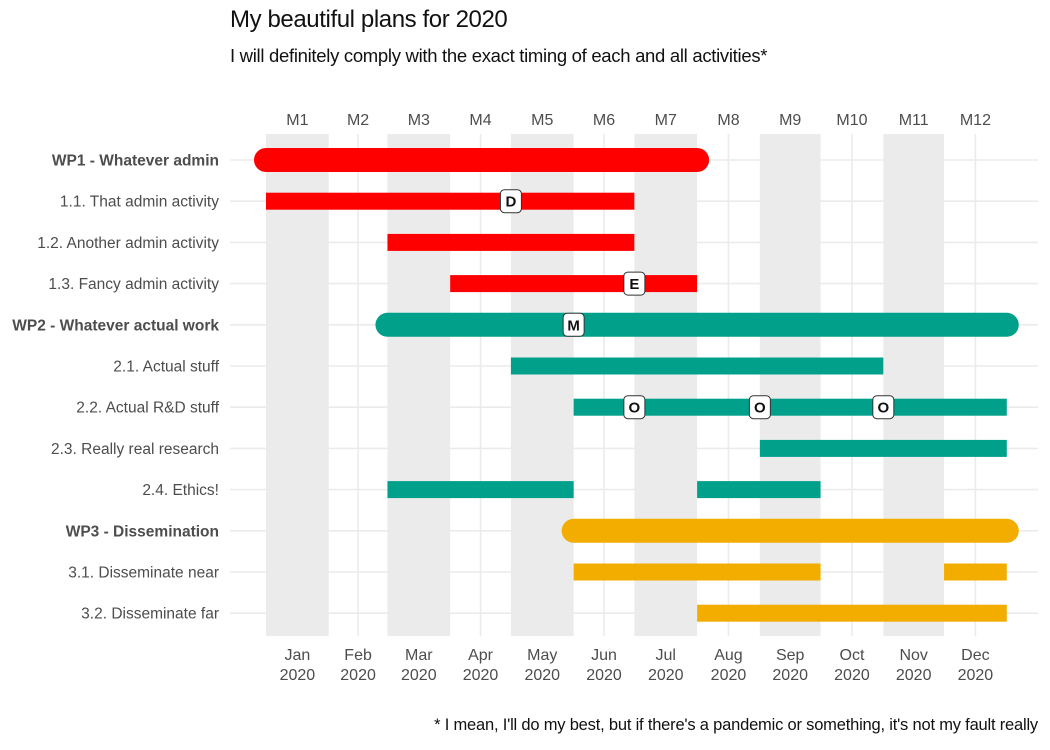 The image size is (1050, 750). I want to click on x-top-tick-label: M10, so click(851, 120).